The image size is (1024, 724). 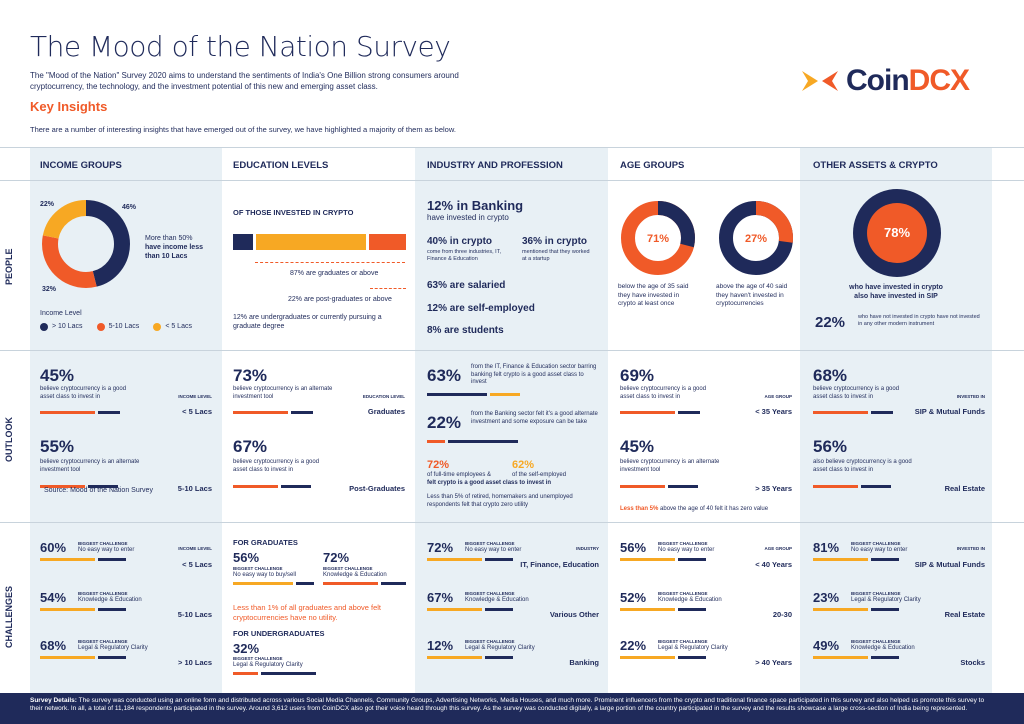 I want to click on coindcx-logo: CoinDCX, so click(x=885, y=81).